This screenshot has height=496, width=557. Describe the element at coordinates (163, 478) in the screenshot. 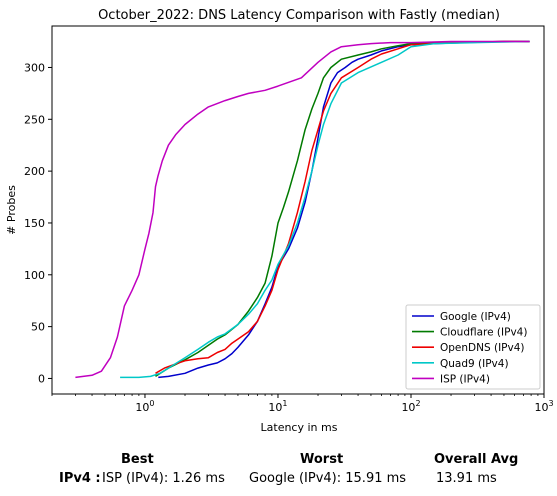

I see `summary-best-value: ISP (IPv4): 1.26 ms` at that location.